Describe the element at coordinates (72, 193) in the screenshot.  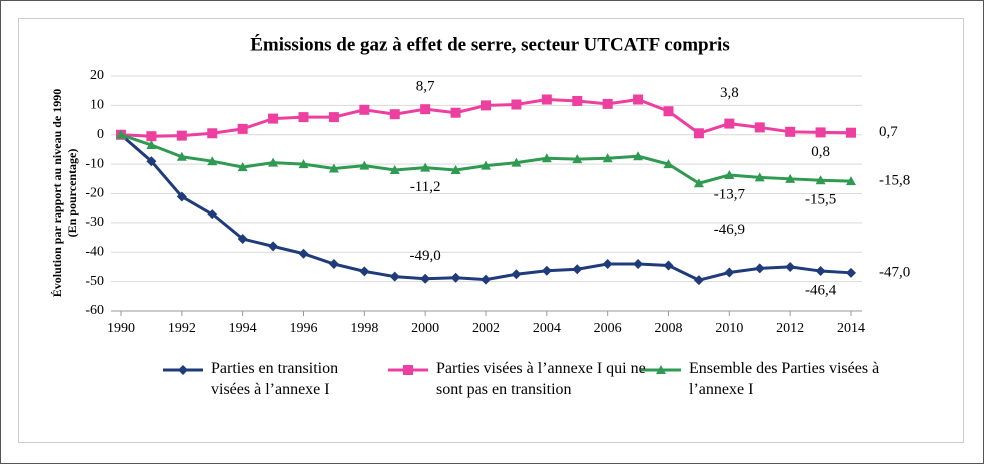
I see `y-axis-sublabel: (En pourcentage)` at that location.